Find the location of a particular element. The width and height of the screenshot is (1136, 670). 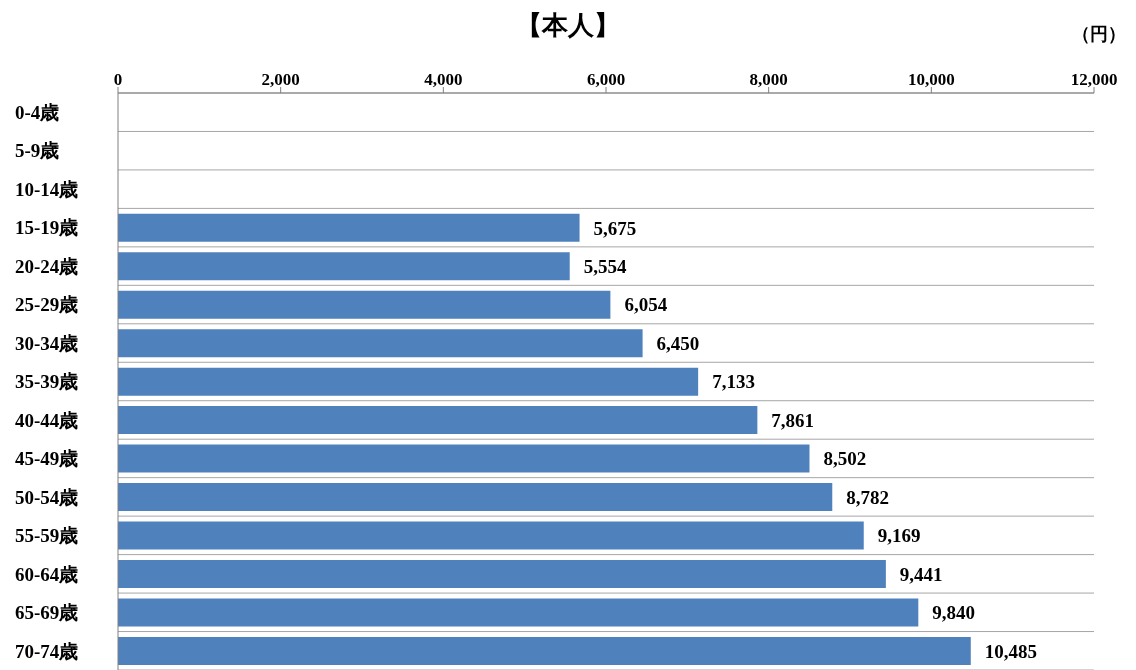

y-tick-label: 65-69歳 is located at coordinates (47, 613).